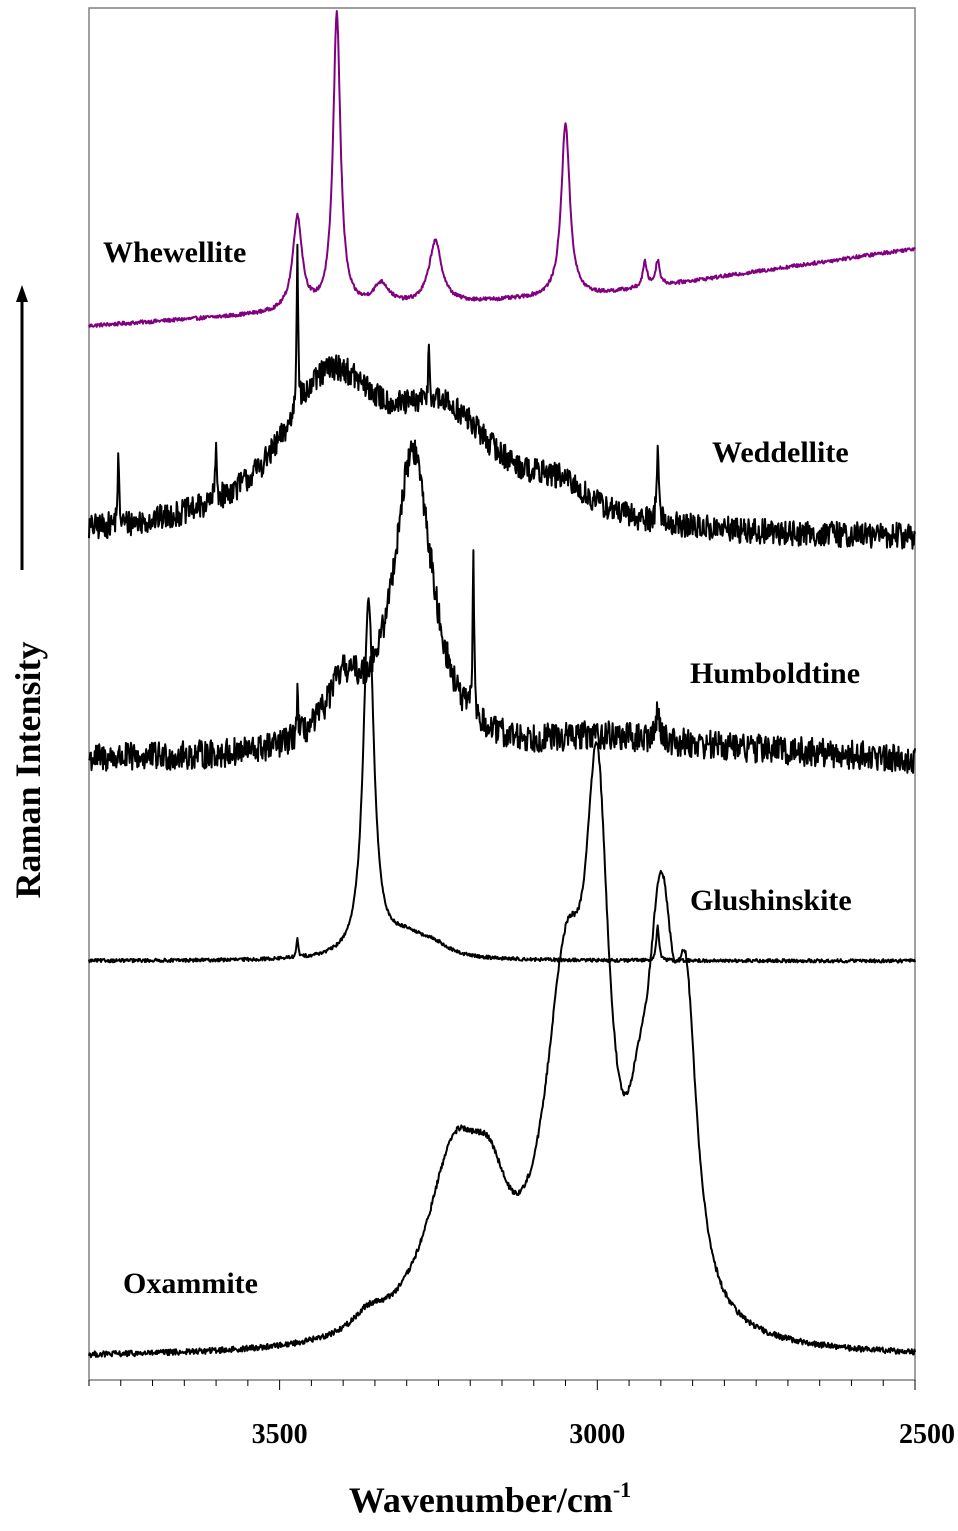 This screenshot has width=958, height=1531. I want to click on x-tick-label: 2500, so click(927, 1434).